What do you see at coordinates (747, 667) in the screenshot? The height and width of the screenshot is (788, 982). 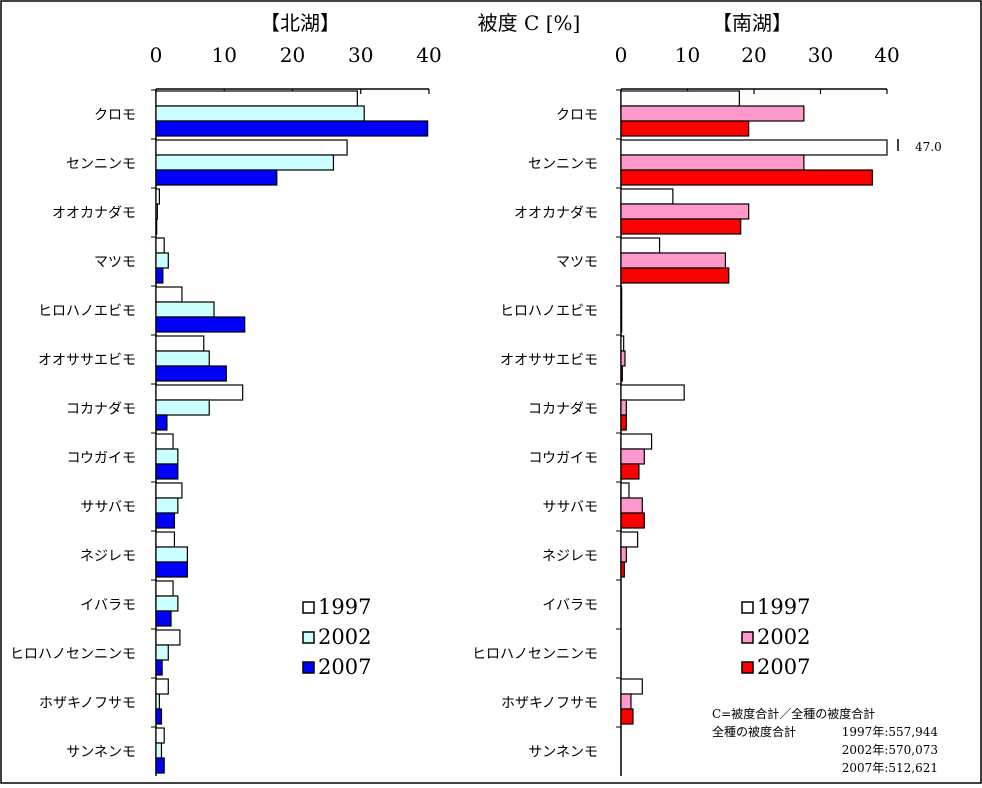 I see `legend-swatch-2007` at bounding box center [747, 667].